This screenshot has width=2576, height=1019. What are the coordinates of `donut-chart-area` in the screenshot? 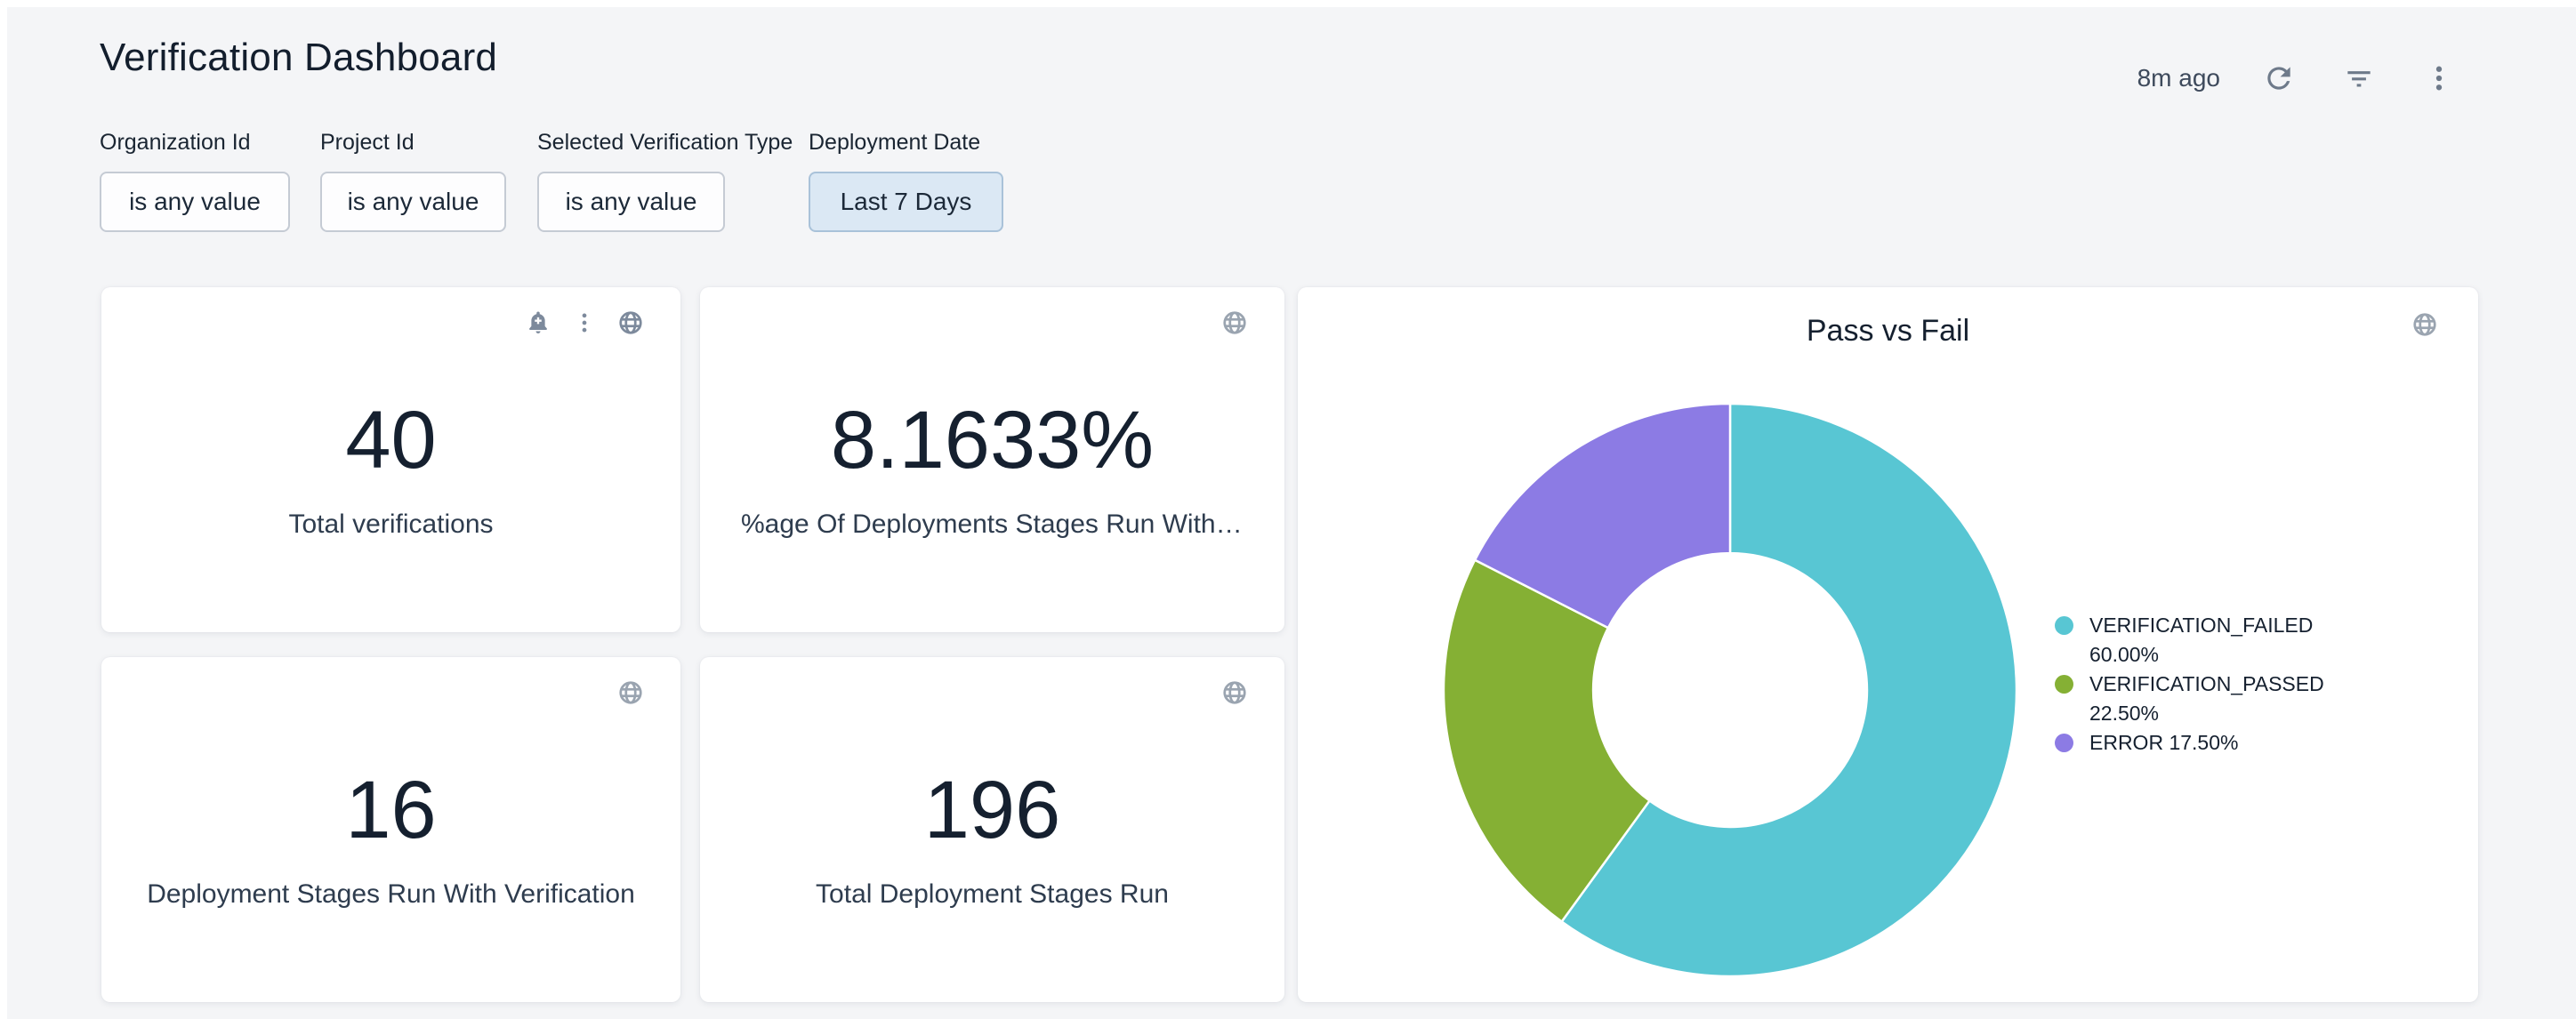 It's located at (1730, 690).